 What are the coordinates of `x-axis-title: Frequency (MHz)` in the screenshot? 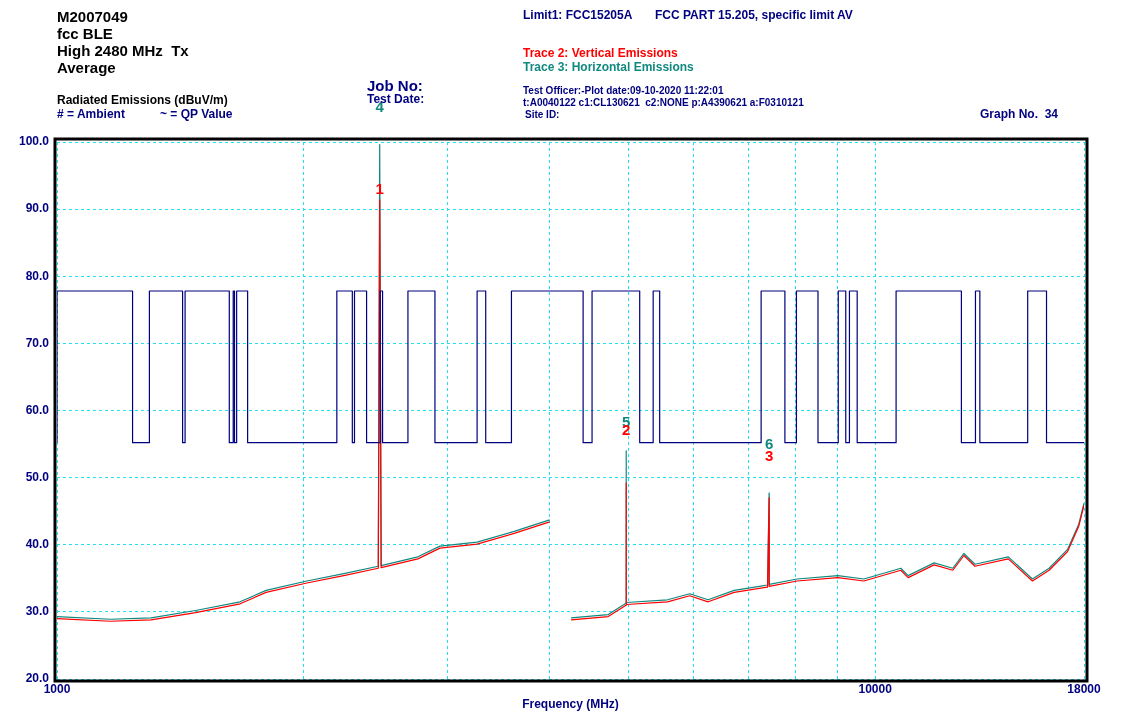 It's located at (570, 704).